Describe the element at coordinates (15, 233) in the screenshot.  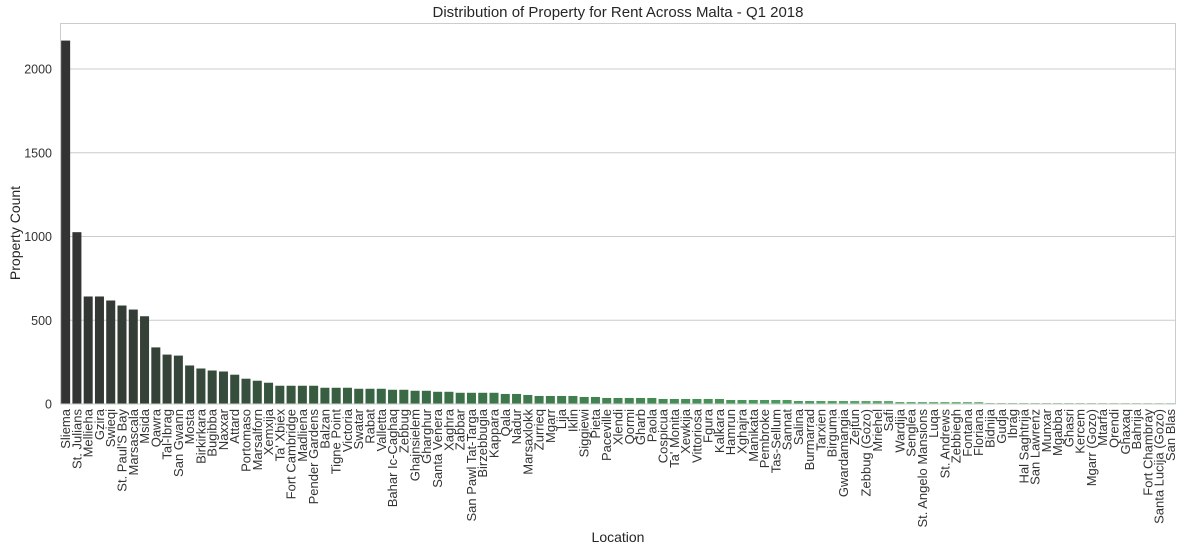
I see `y-axis-label: Property Count` at that location.